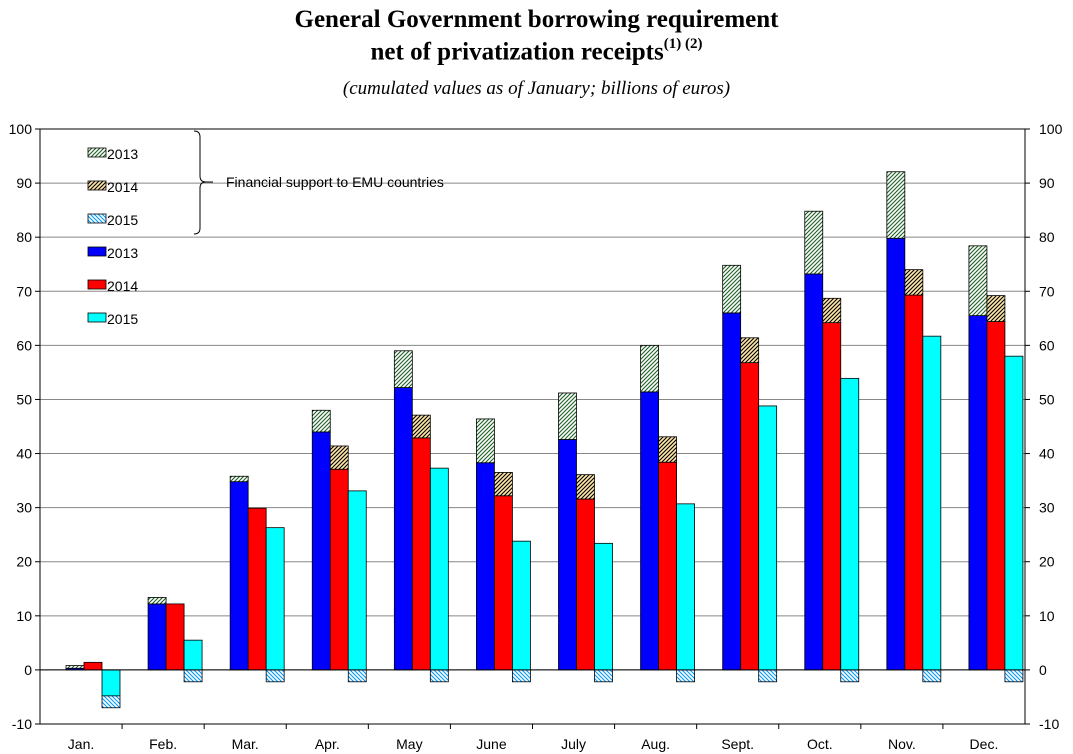 The width and height of the screenshot is (1073, 754). What do you see at coordinates (850, 524) in the screenshot?
I see `bar-2015-Oct.` at bounding box center [850, 524].